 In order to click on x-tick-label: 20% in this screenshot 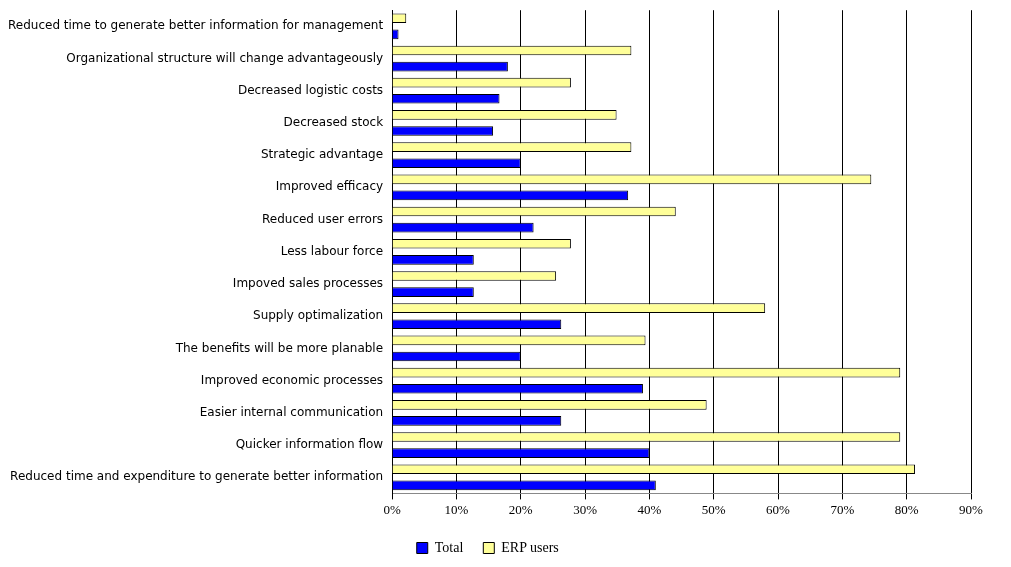, I will do `click(520, 509)`.